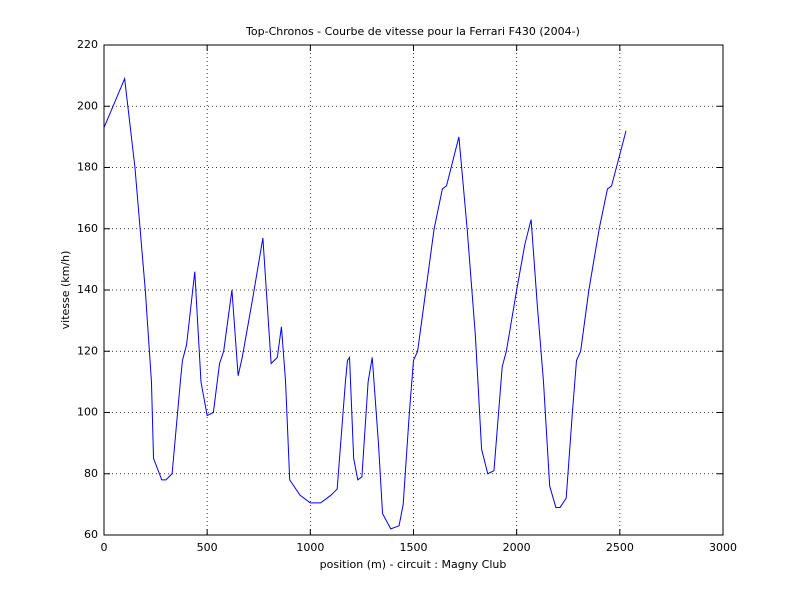  Describe the element at coordinates (87, 412) in the screenshot. I see `y-tick-label: 100` at that location.